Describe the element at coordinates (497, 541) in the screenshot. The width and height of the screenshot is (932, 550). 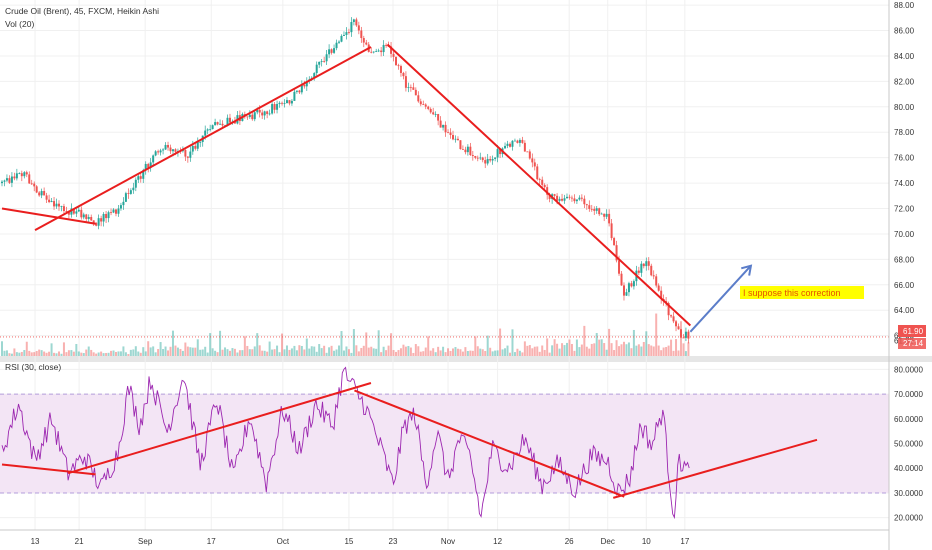
I see `time-tick-label: 12` at that location.